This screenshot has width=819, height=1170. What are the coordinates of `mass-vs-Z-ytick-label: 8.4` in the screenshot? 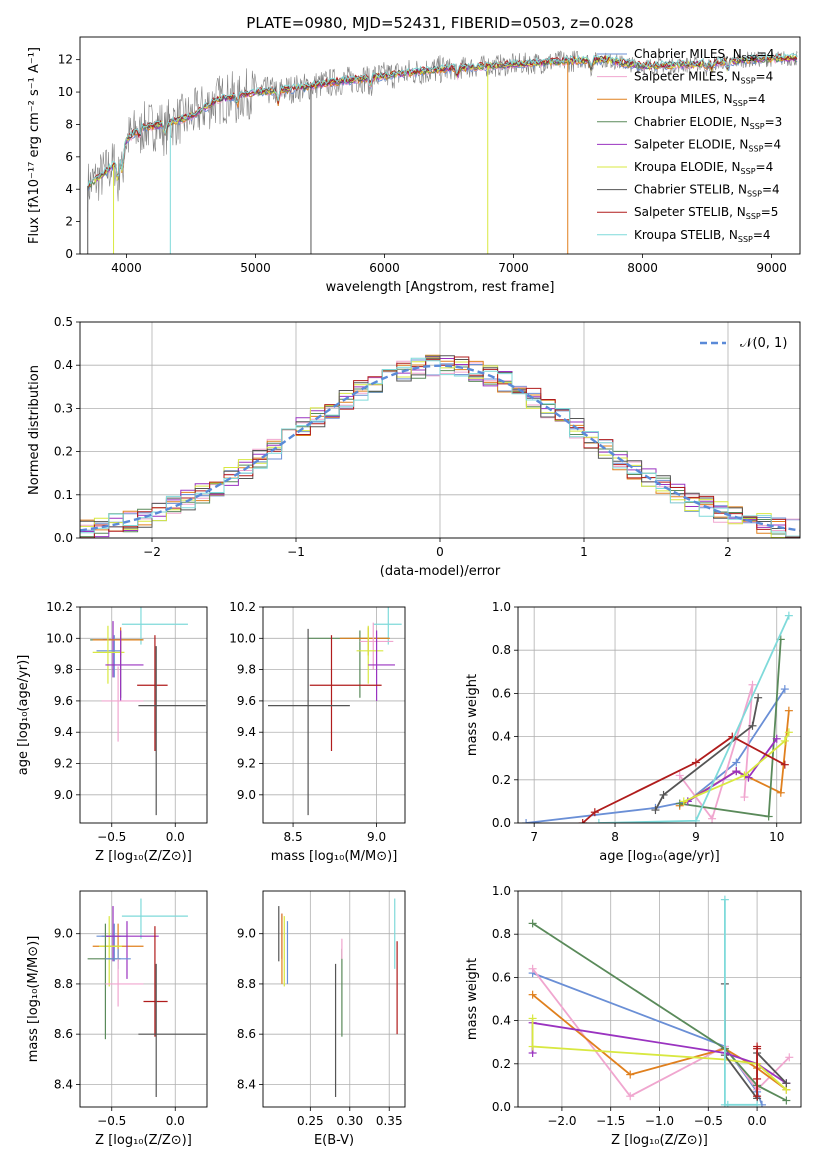 It's located at (63, 1084).